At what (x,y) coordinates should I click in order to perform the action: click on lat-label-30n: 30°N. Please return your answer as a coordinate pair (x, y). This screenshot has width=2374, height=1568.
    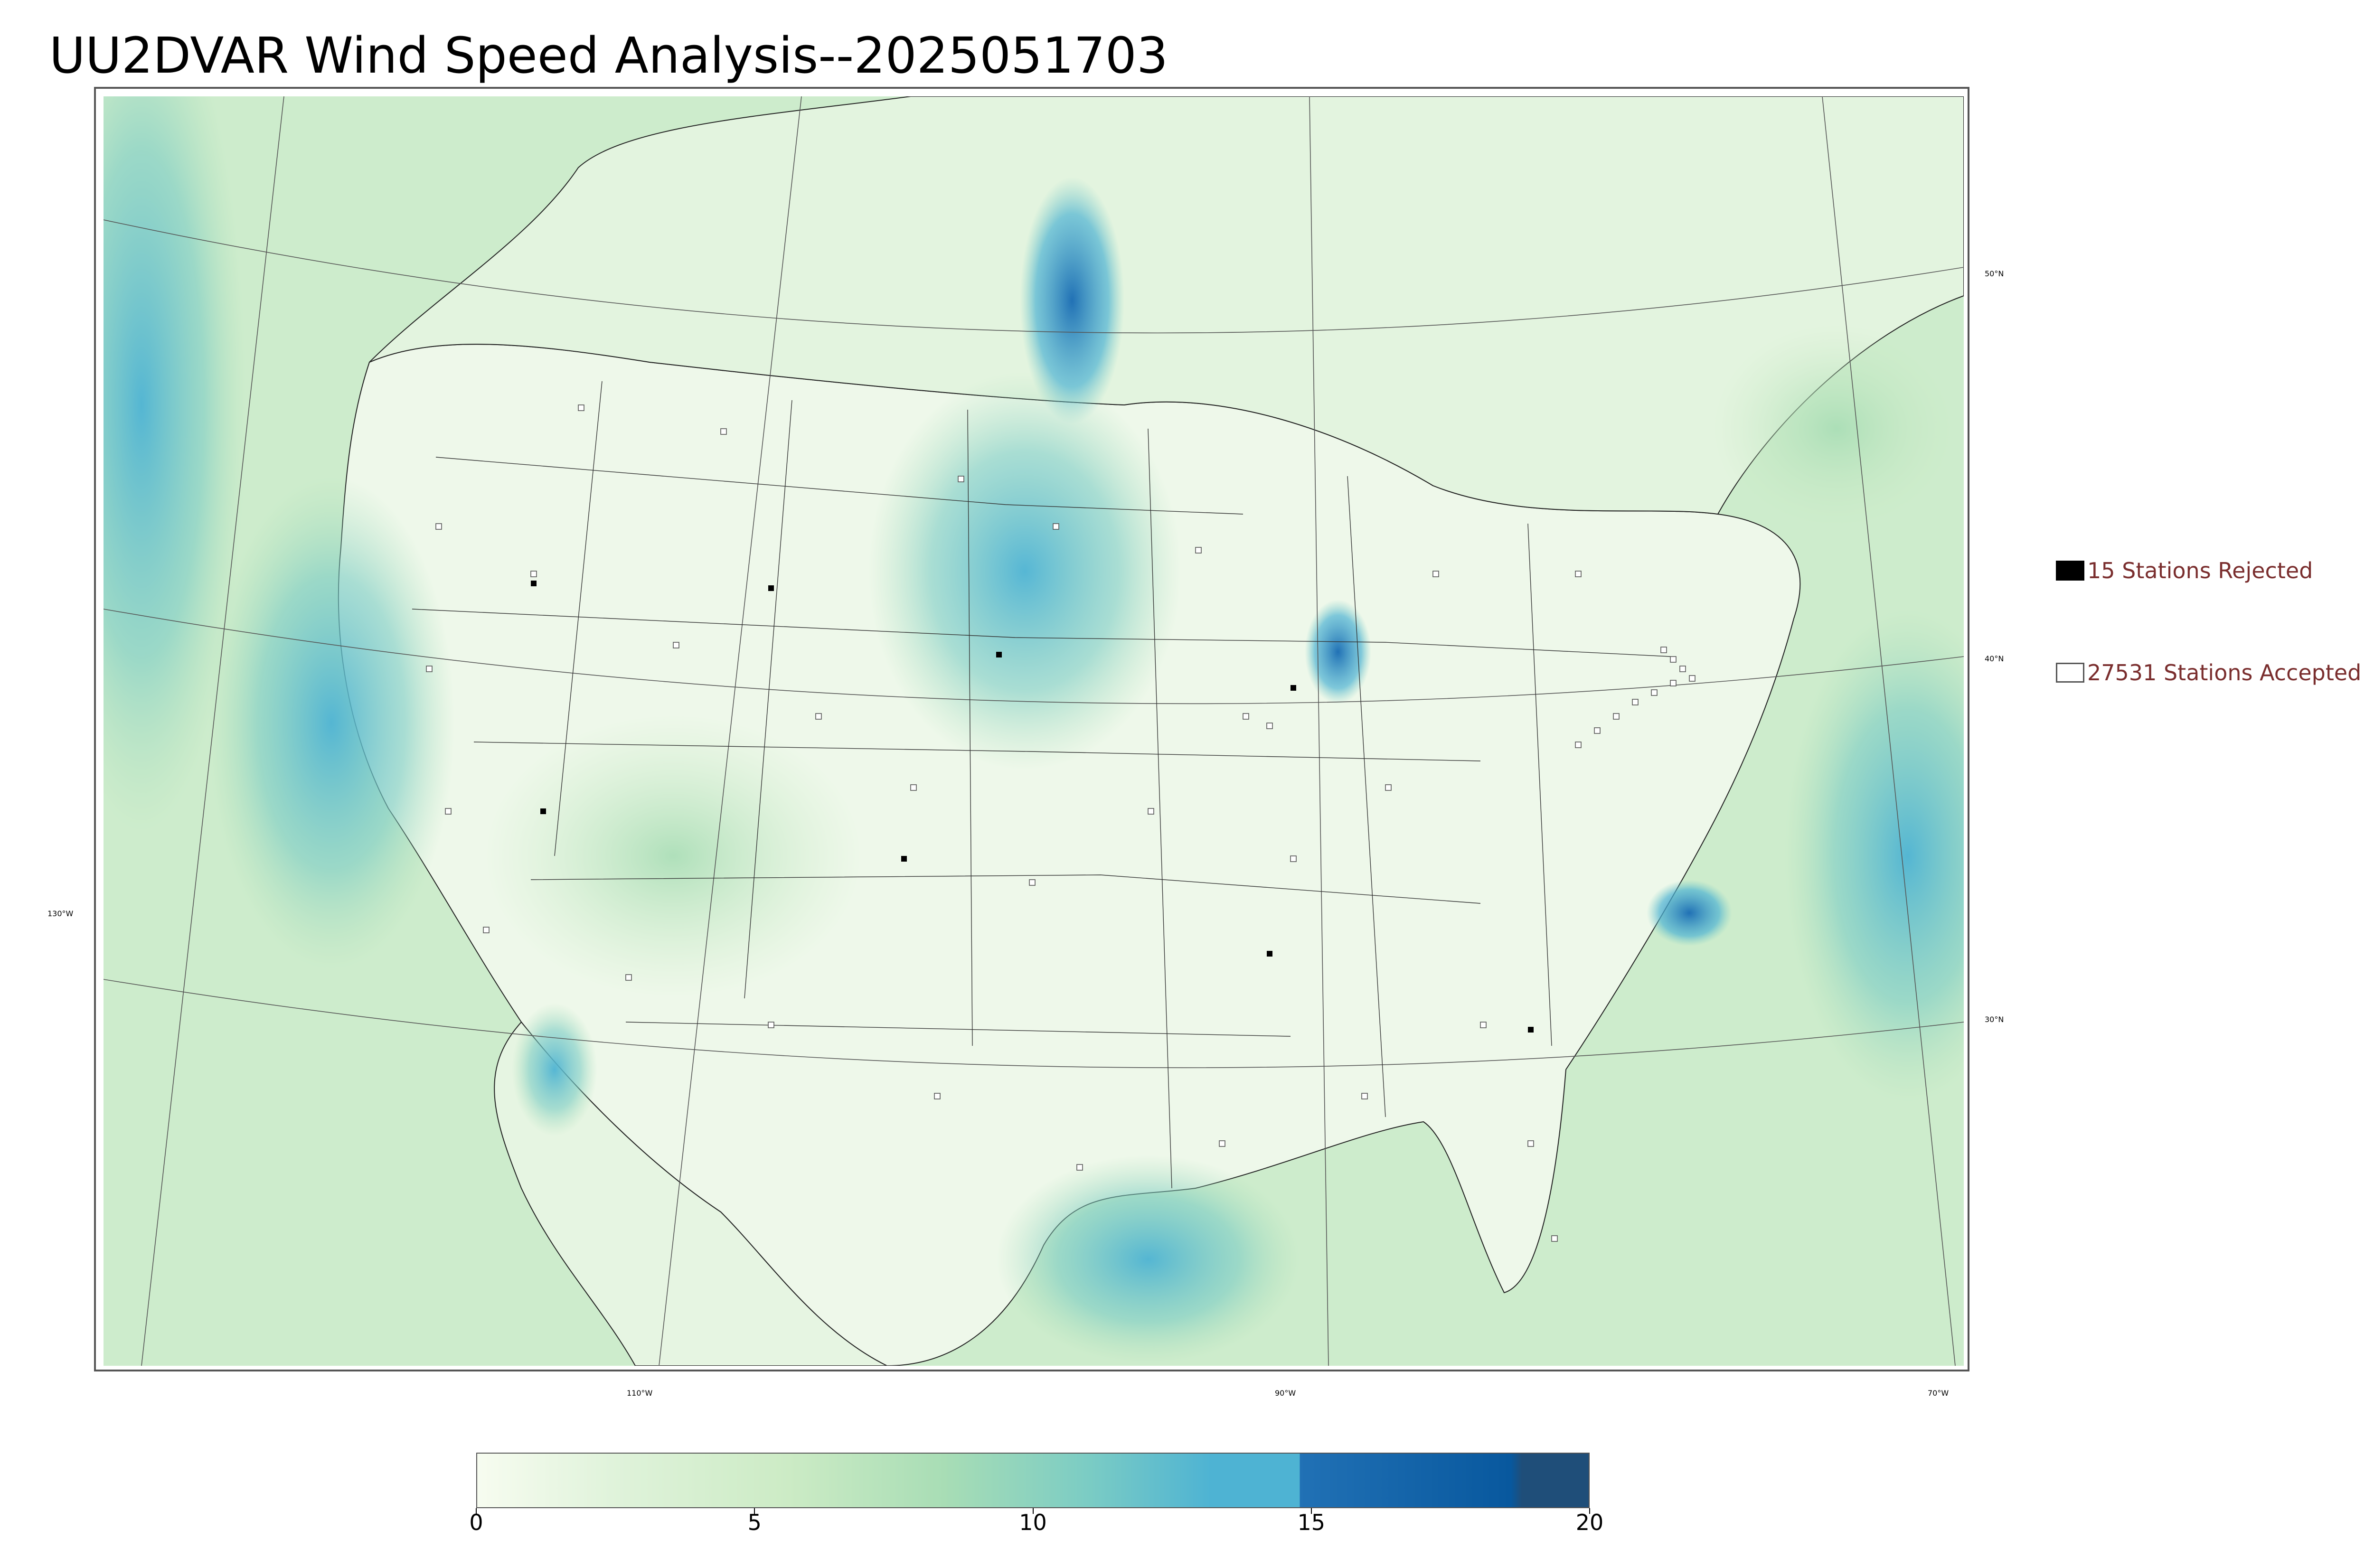
    Looking at the image, I should click on (1994, 1020).